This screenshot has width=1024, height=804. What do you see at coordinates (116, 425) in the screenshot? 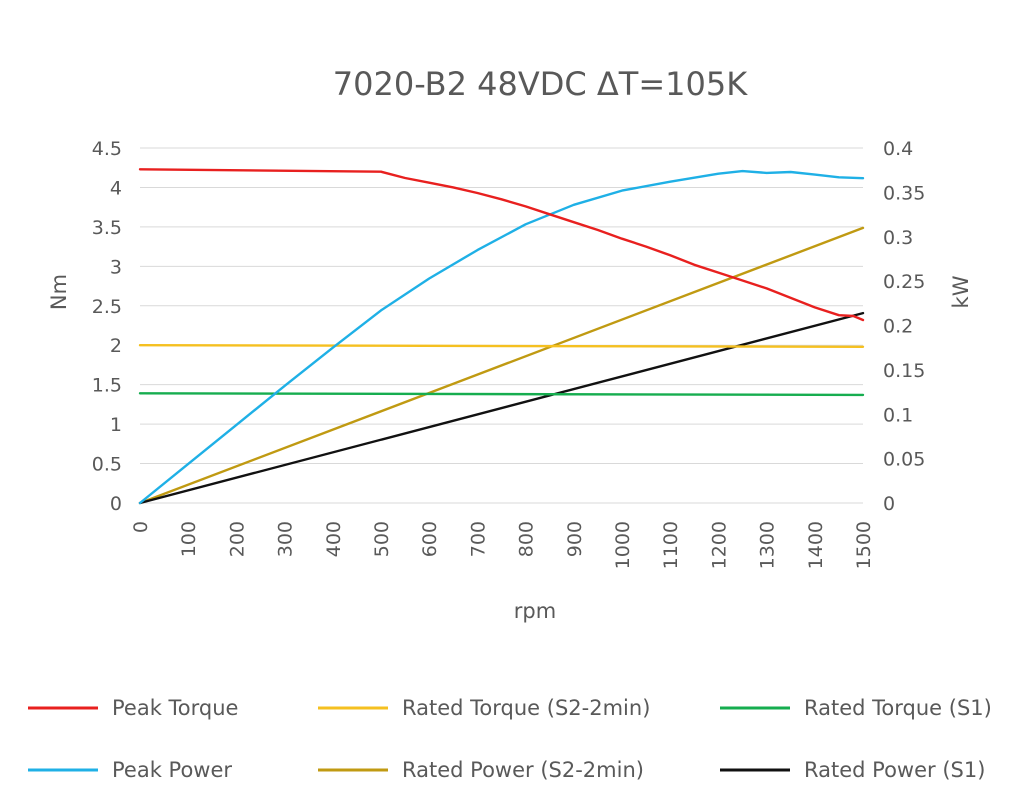
I see `y-tick-label: 1` at bounding box center [116, 425].